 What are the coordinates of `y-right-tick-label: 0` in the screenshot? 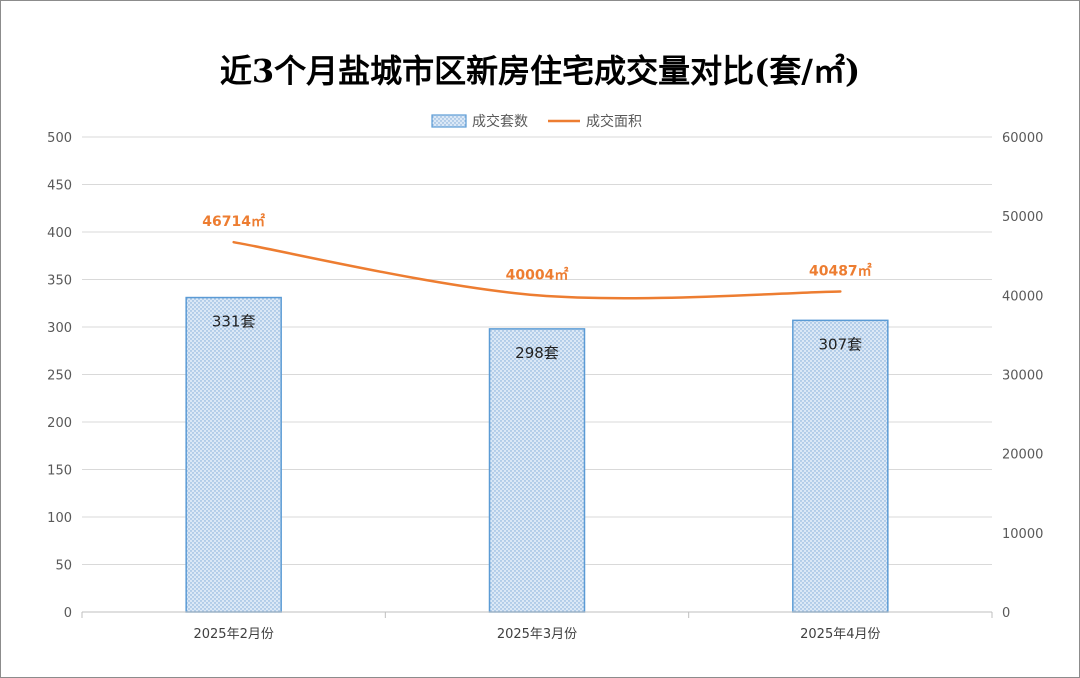 It's located at (1006, 613).